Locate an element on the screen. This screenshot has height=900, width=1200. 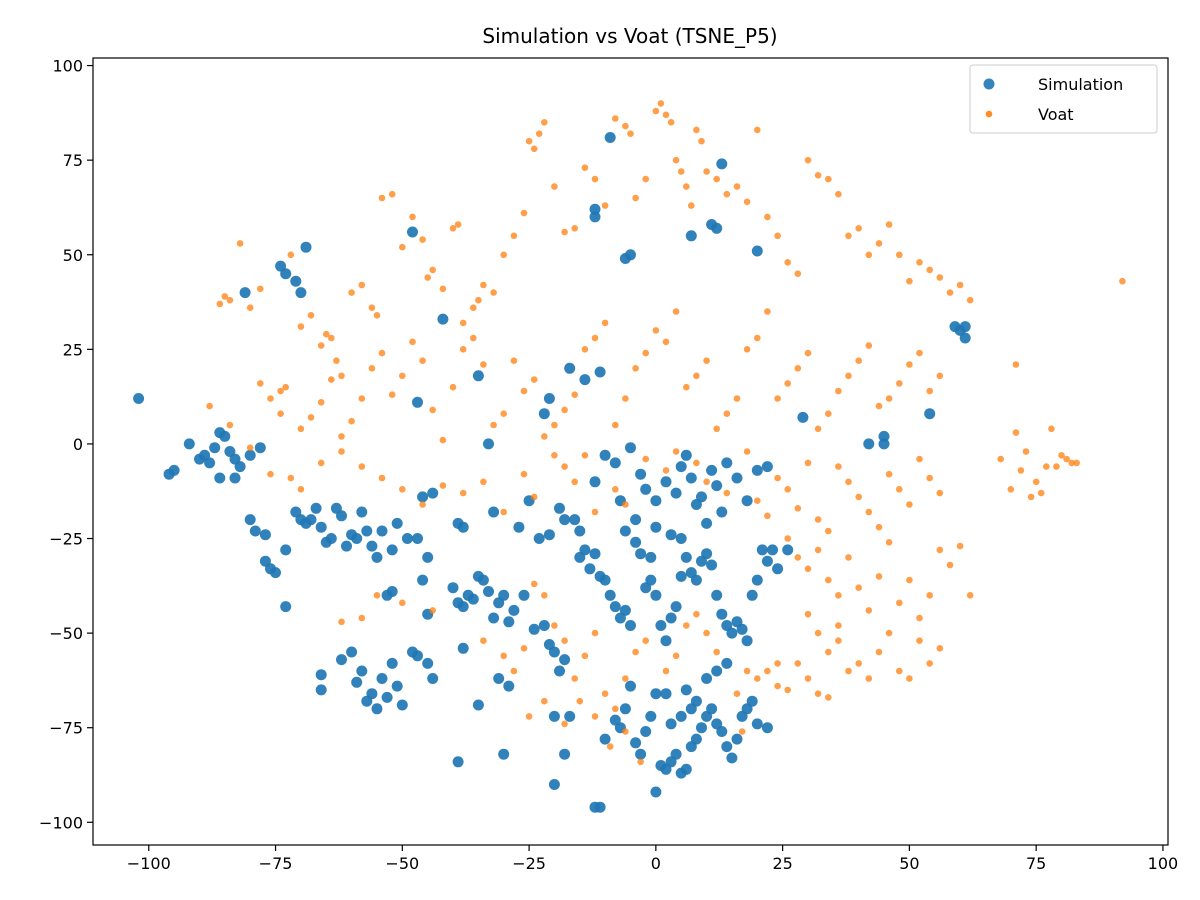
x-tick-label: 100 is located at coordinates (1163, 863).